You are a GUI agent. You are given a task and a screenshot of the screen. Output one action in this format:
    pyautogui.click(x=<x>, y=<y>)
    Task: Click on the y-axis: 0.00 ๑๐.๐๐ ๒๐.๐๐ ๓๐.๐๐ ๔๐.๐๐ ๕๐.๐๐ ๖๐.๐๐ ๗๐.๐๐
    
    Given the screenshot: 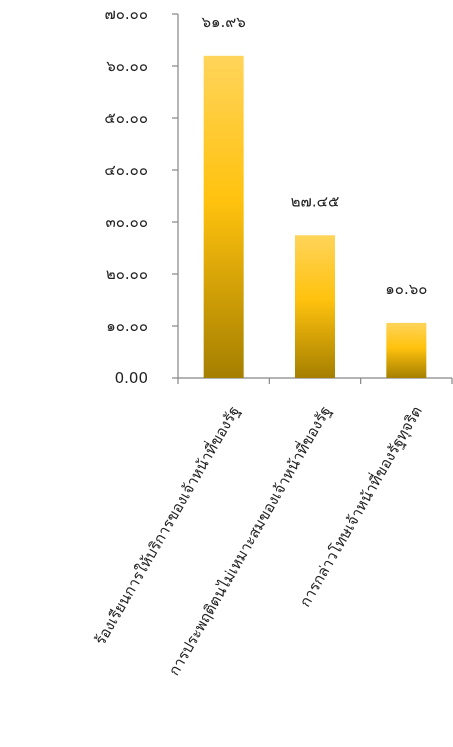 What is the action you would take?
    pyautogui.click(x=141, y=196)
    